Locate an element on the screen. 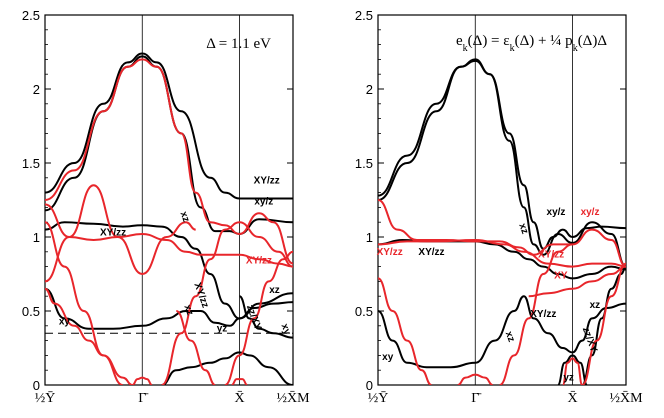  band-black-black-xyzz is located at coordinates (502, 259).